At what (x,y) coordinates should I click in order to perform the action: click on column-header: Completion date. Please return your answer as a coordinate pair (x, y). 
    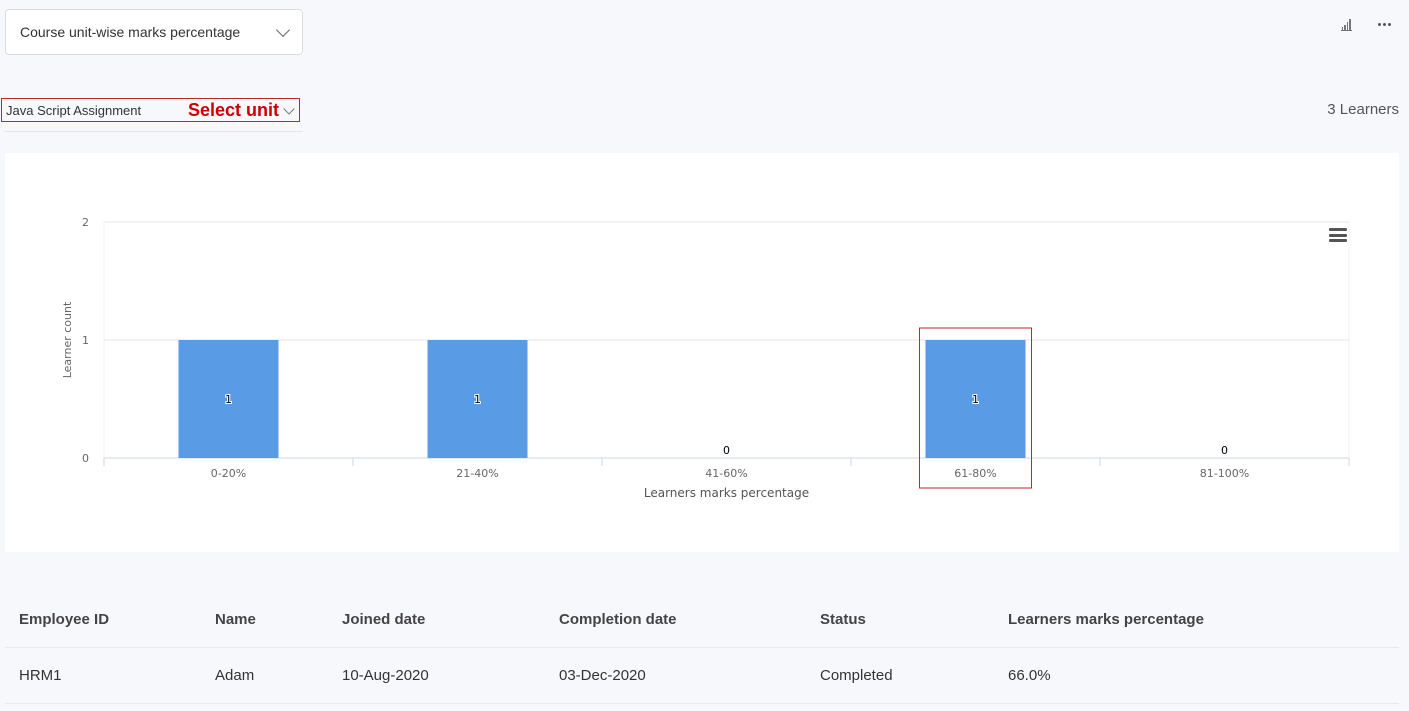
    Looking at the image, I should click on (618, 619).